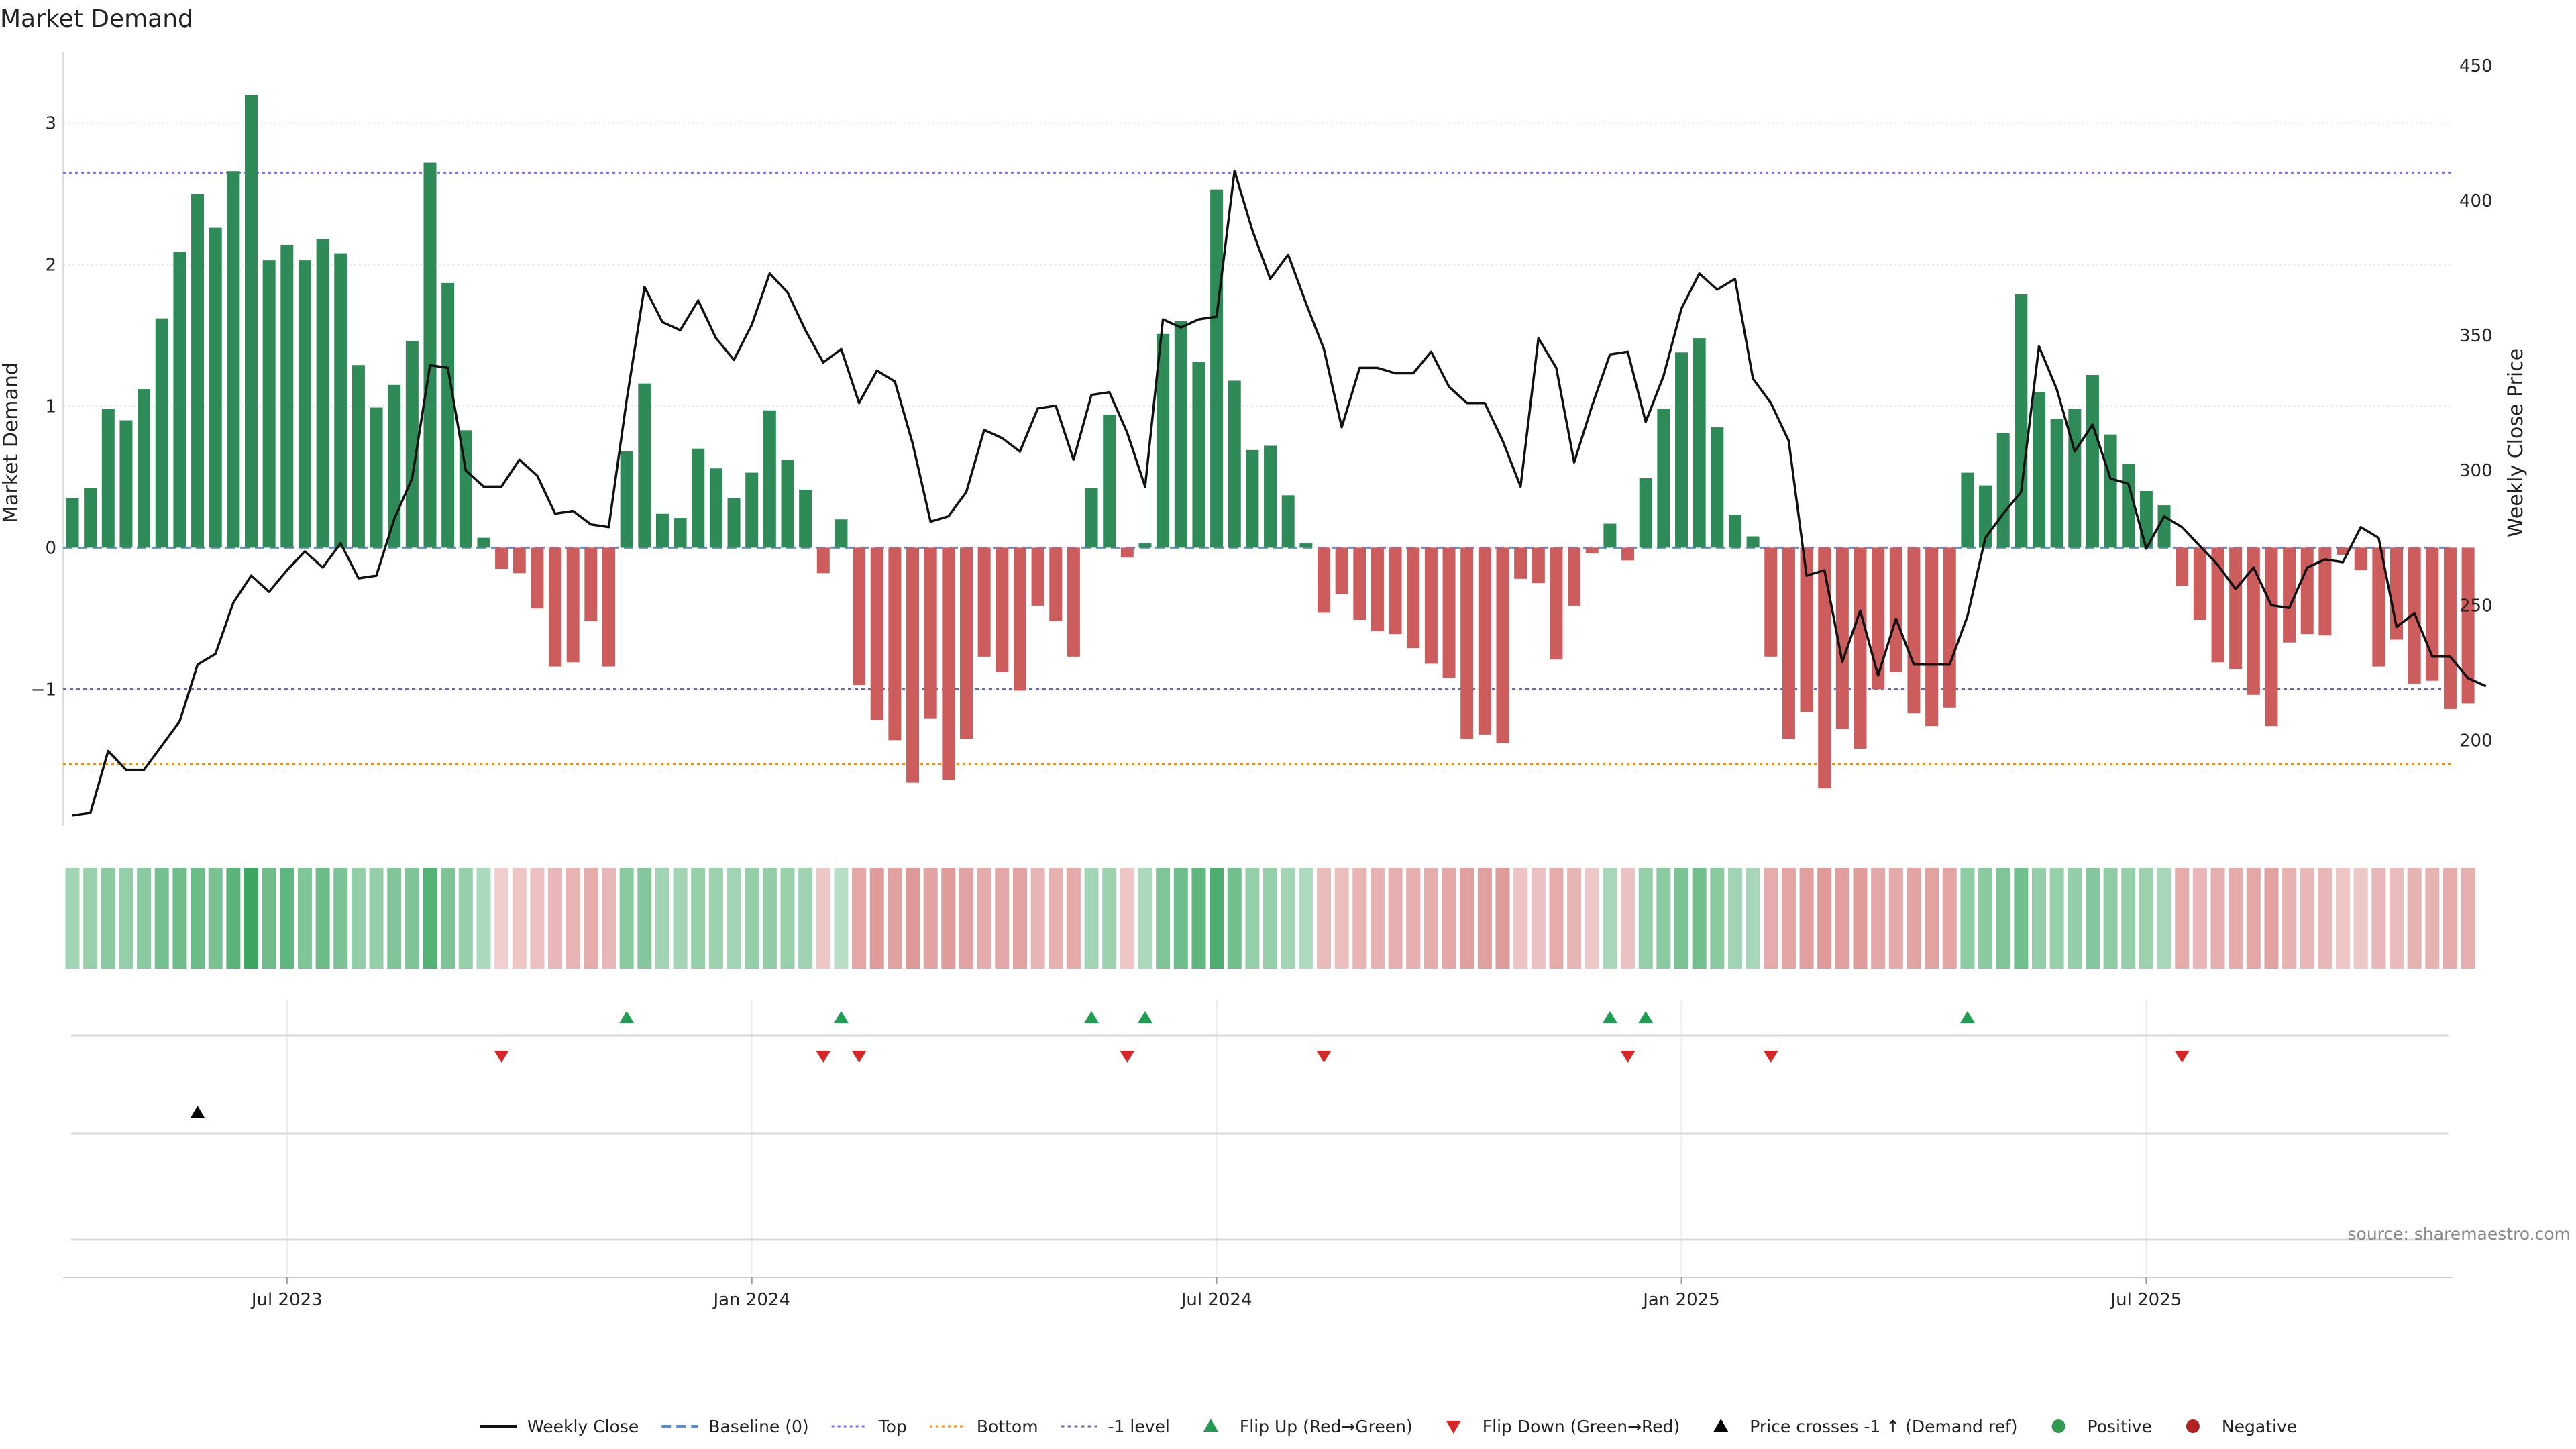 The height and width of the screenshot is (1449, 2576). What do you see at coordinates (1681, 1300) in the screenshot?
I see `x-tick-label: Jan 2025` at bounding box center [1681, 1300].